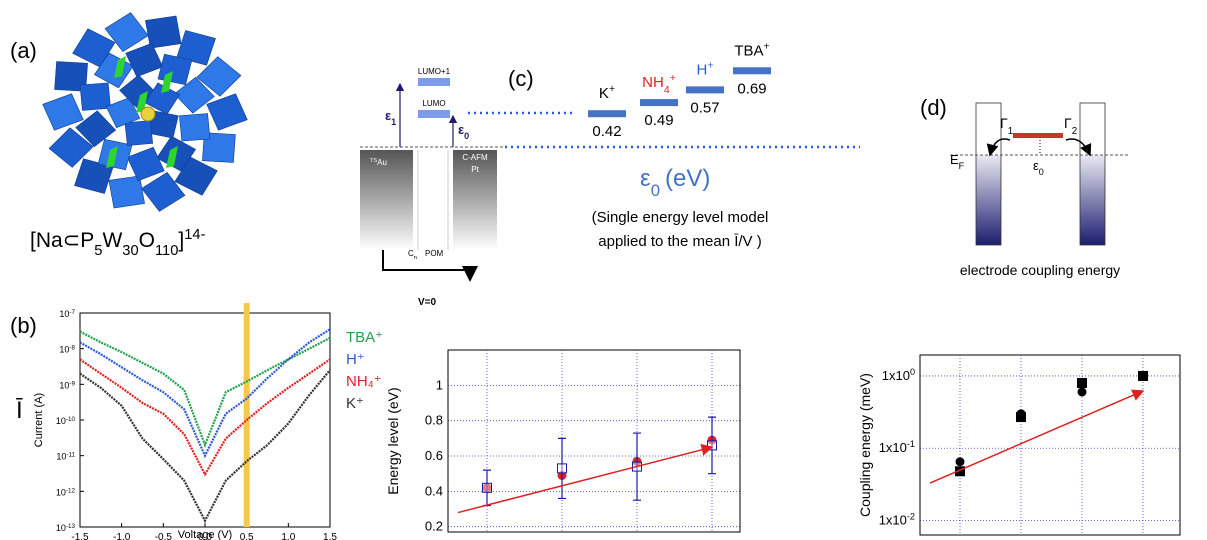 This screenshot has width=1207, height=540. I want to click on panel-label: (b), so click(23, 325).